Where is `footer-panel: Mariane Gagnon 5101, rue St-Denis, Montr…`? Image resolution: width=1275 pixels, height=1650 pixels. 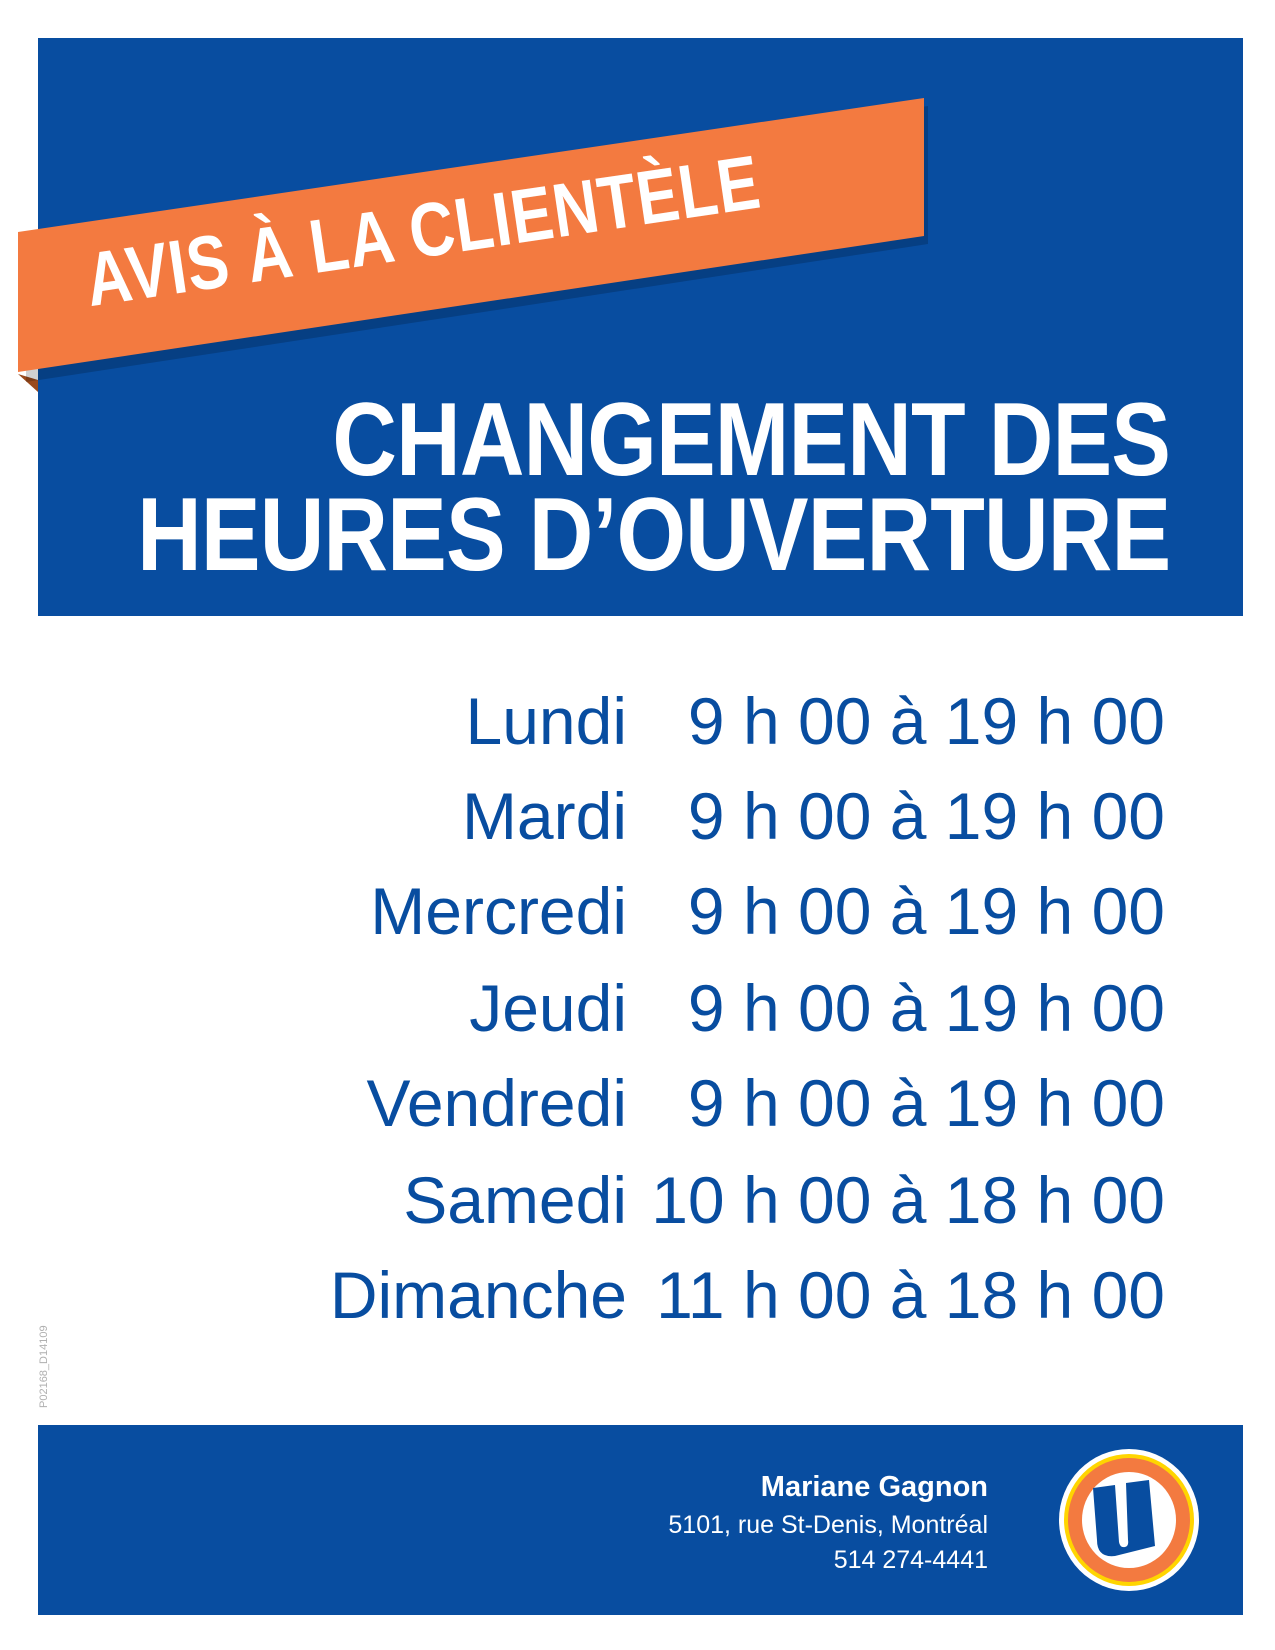 footer-panel: Mariane Gagnon 5101, rue St-Denis, Montr… is located at coordinates (640, 1520).